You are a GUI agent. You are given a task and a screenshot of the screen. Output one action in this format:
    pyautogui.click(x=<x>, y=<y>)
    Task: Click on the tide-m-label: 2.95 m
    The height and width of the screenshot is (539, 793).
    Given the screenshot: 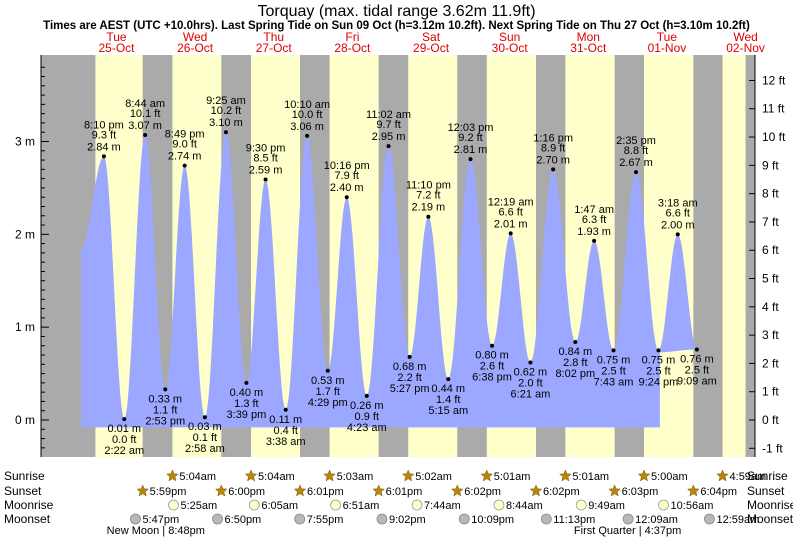 What is the action you would take?
    pyautogui.click(x=389, y=137)
    